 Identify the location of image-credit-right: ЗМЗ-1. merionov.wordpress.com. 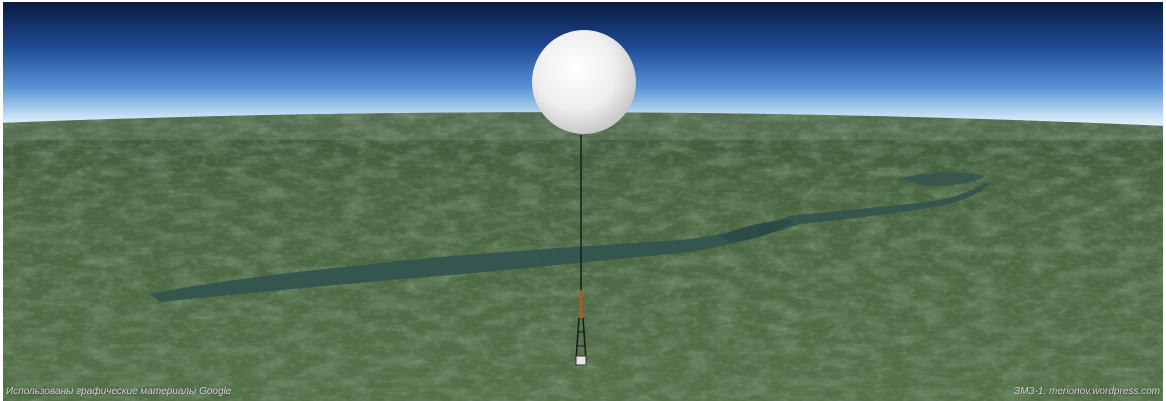
(1086, 391).